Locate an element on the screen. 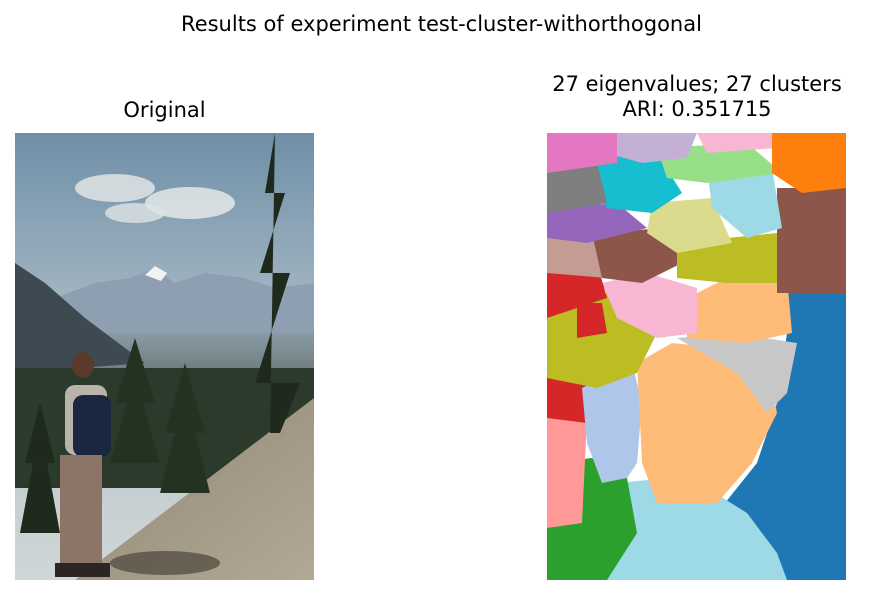  left-mountain is located at coordinates (80, 318).